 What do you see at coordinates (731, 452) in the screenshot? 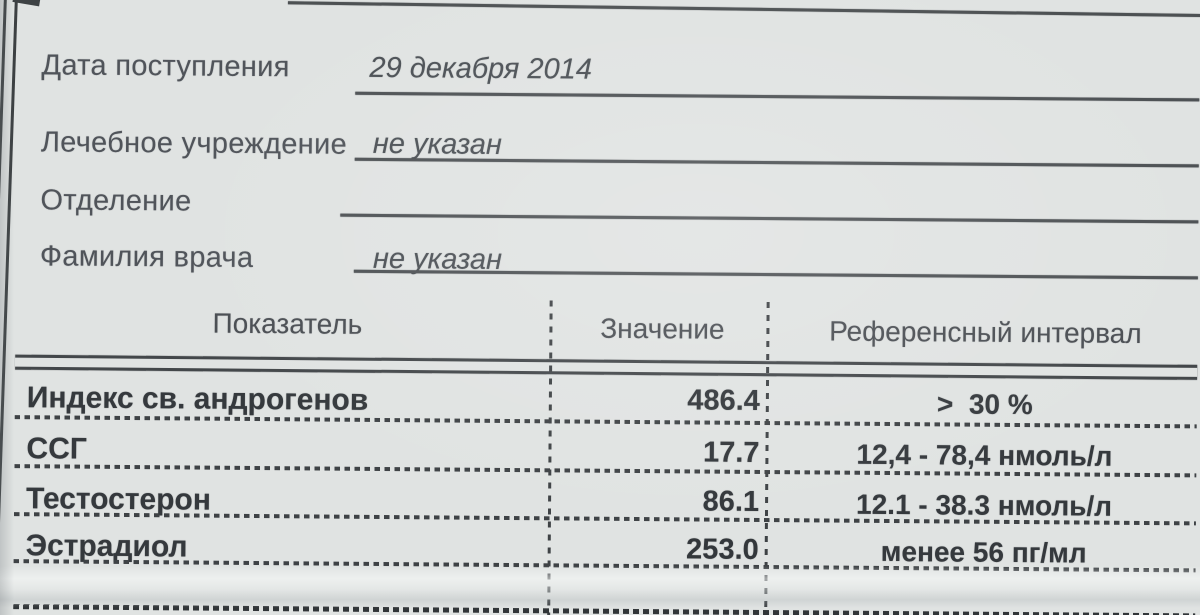
I see `row-value-shbg: 17.7` at bounding box center [731, 452].